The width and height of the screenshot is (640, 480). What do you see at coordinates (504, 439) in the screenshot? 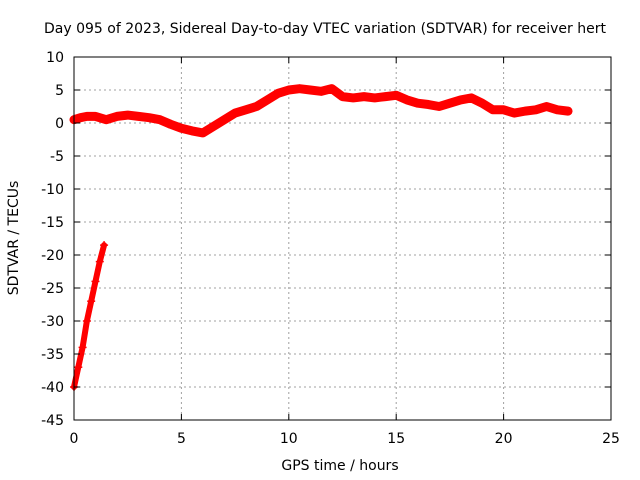
I see `x-tick-label: 20` at bounding box center [504, 439].